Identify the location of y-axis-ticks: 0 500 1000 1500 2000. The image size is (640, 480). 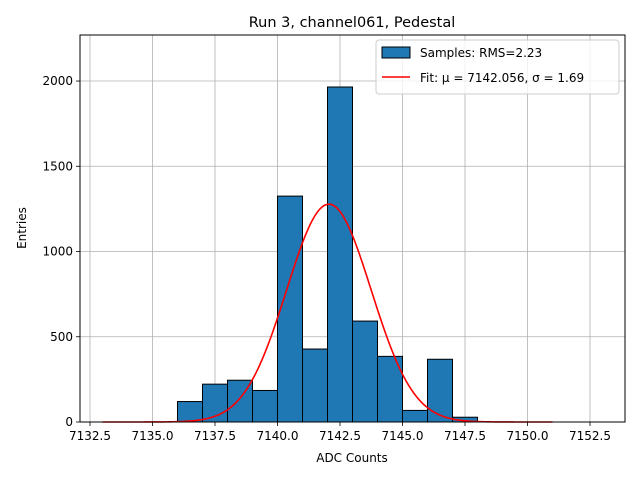
(61, 251).